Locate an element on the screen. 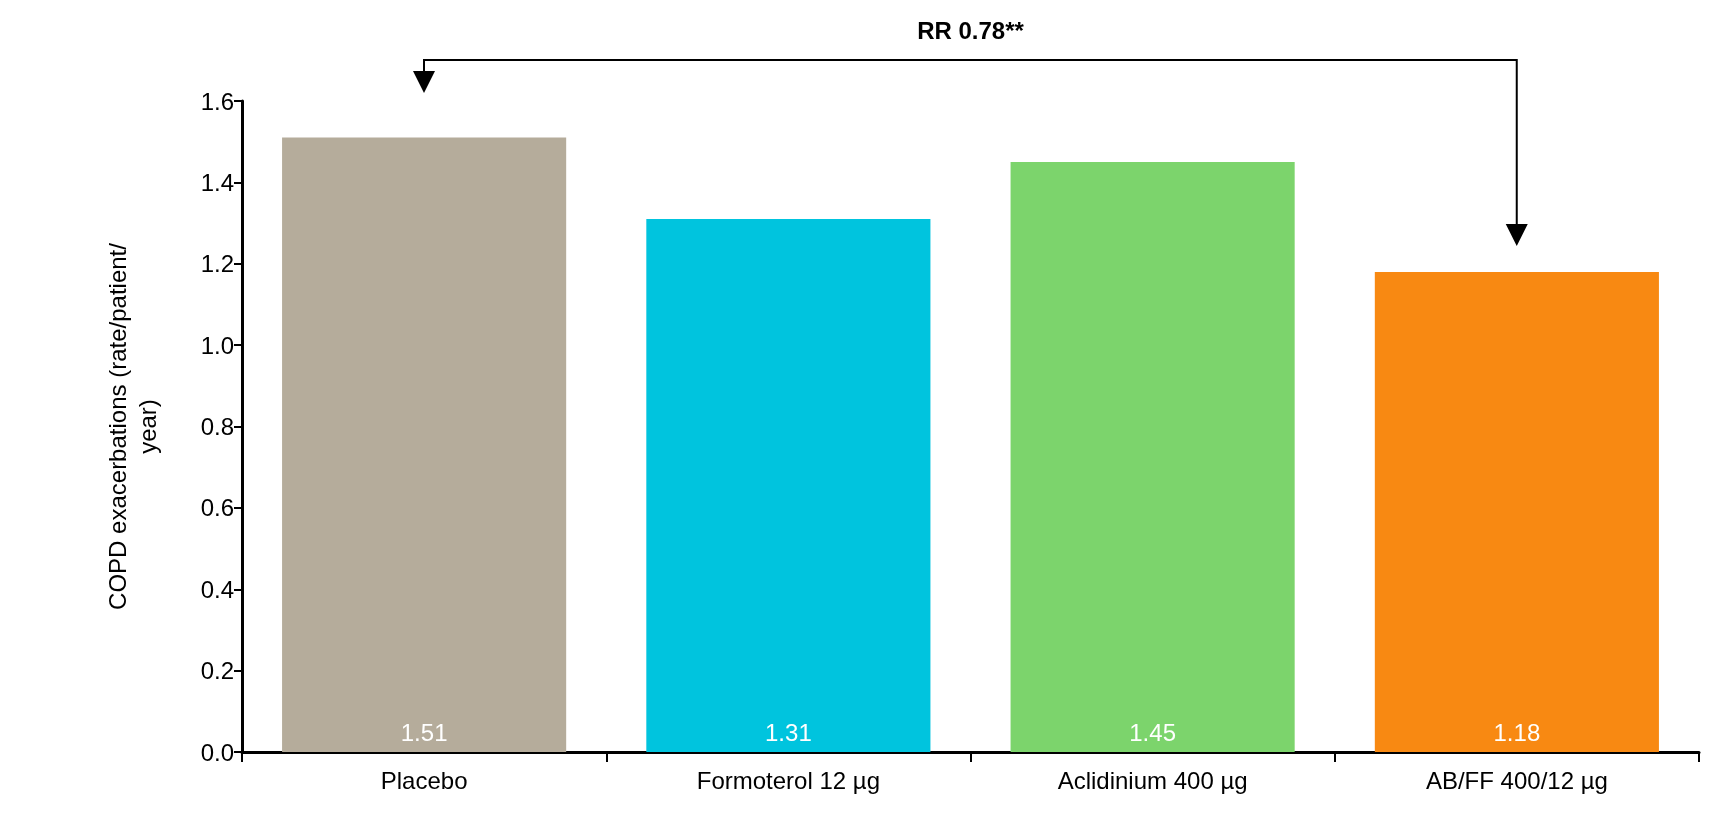 The height and width of the screenshot is (824, 1719). y-tick-label: 1.6 is located at coordinates (217, 101).